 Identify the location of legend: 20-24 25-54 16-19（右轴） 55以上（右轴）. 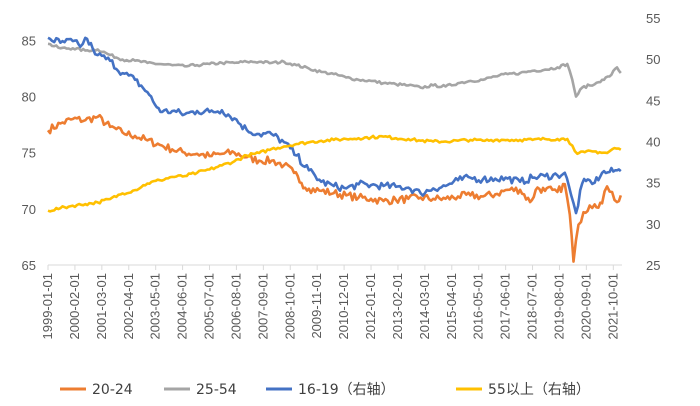
(325, 390).